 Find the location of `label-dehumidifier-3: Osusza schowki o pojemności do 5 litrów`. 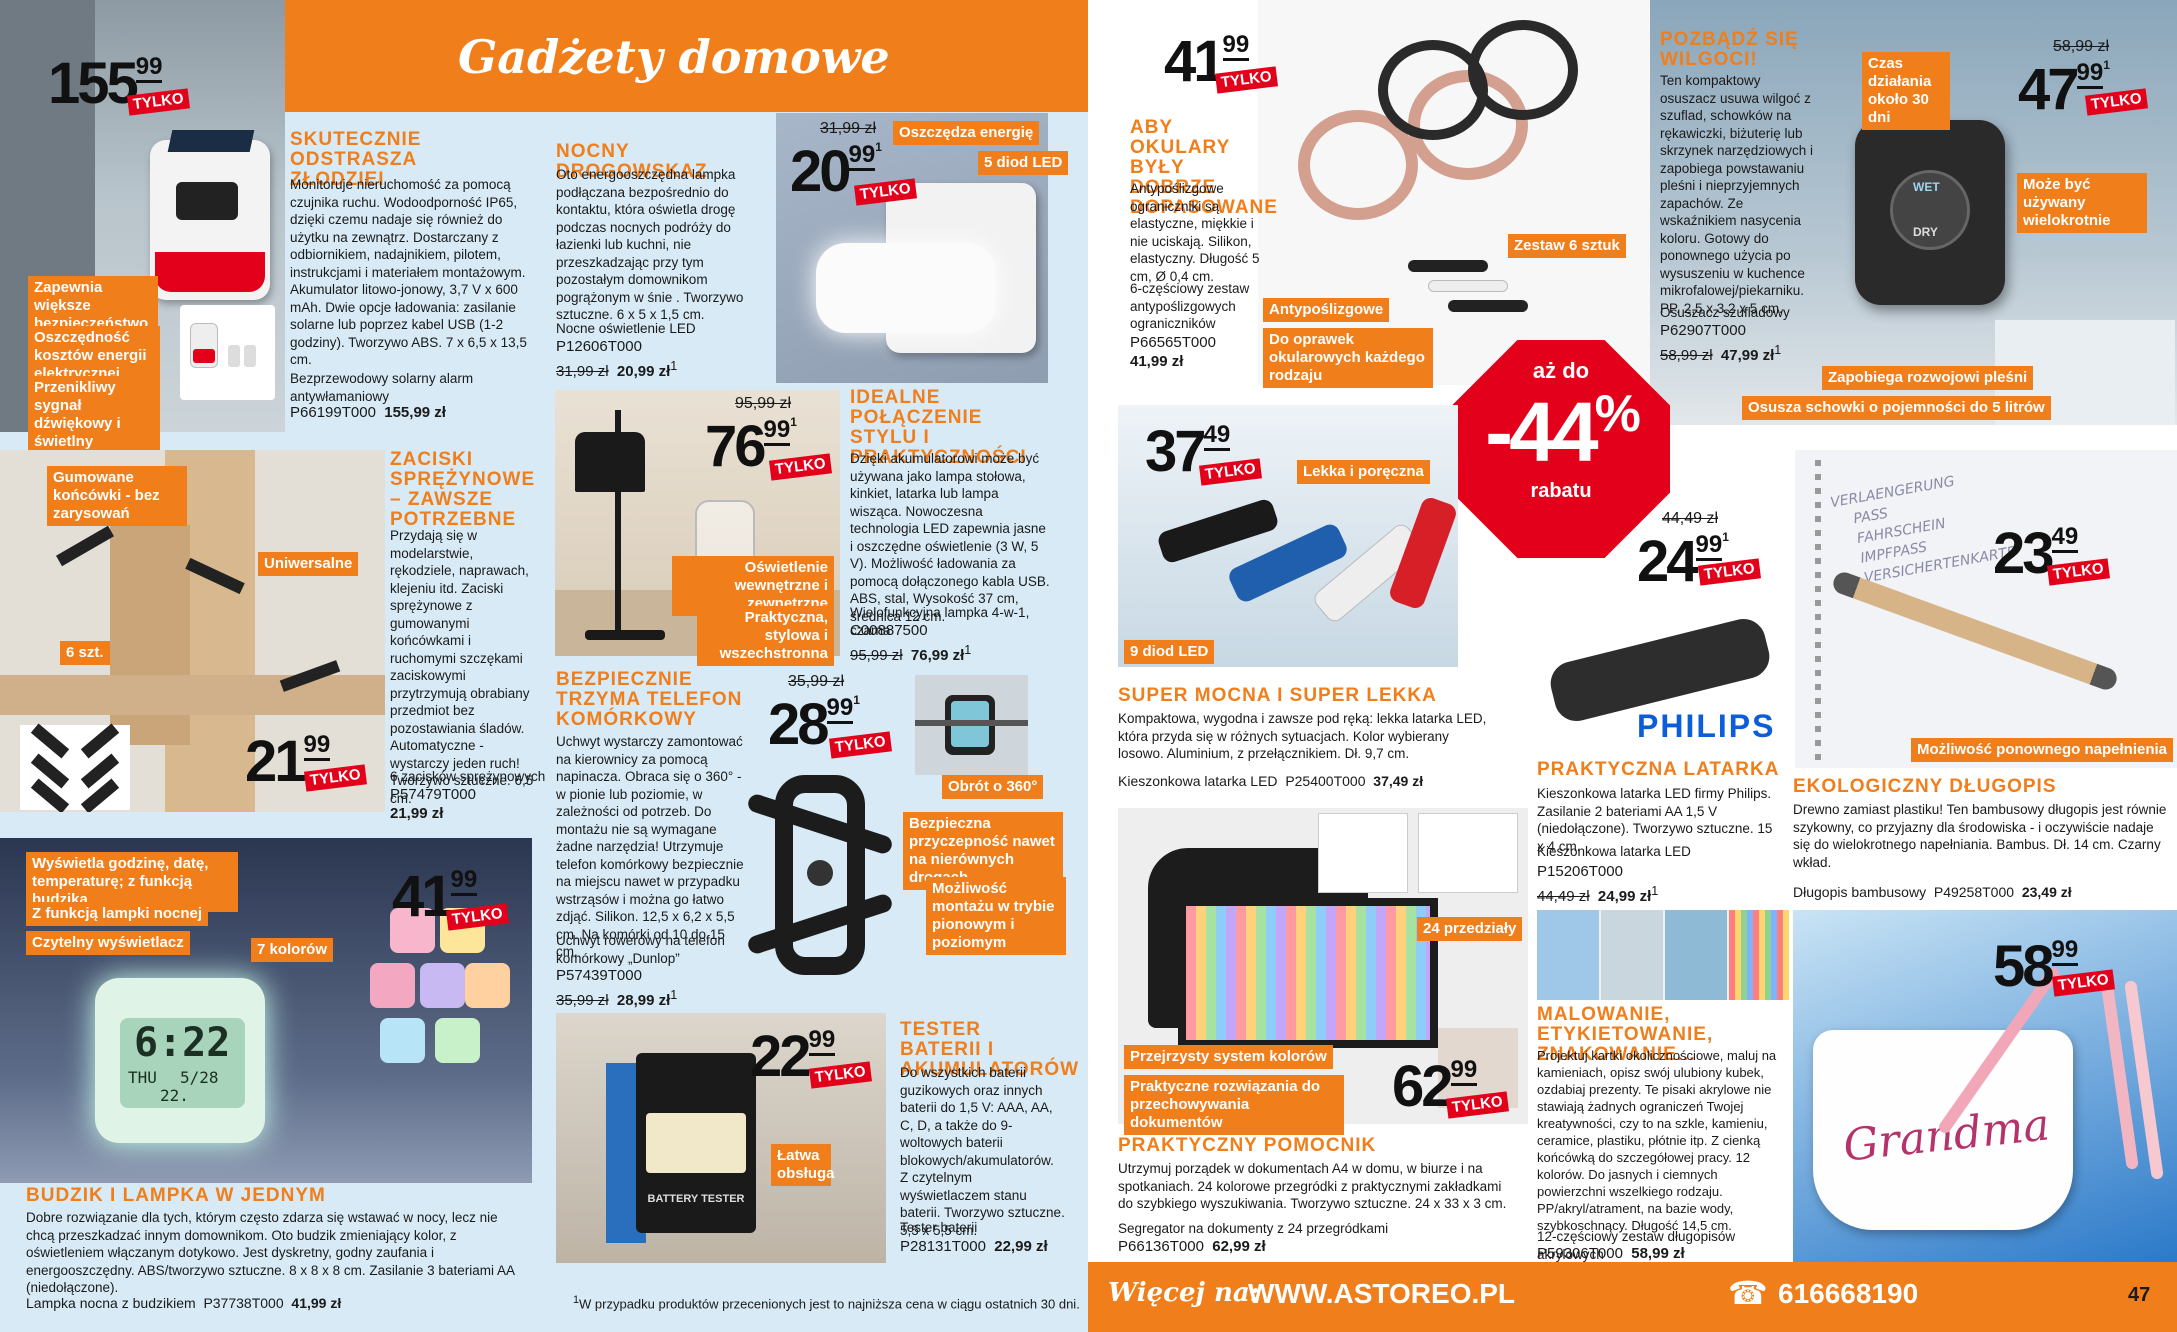

label-dehumidifier-3: Osusza schowki o pojemności do 5 litrów is located at coordinates (1896, 408).